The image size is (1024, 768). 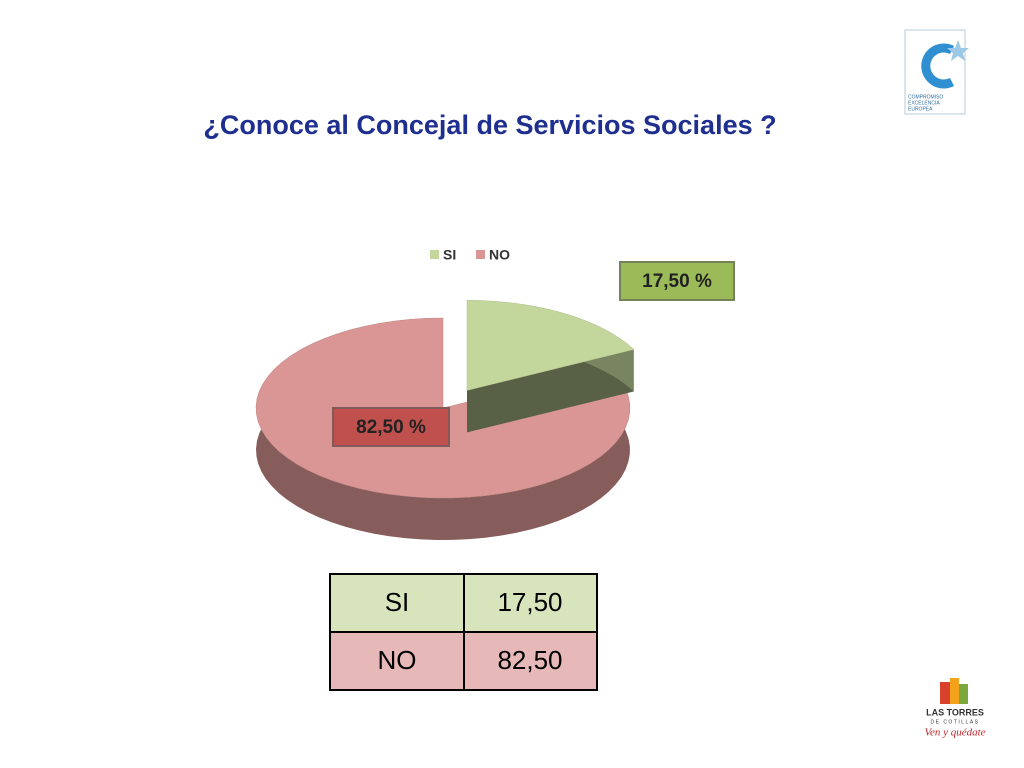 I want to click on slice, so click(x=550, y=345).